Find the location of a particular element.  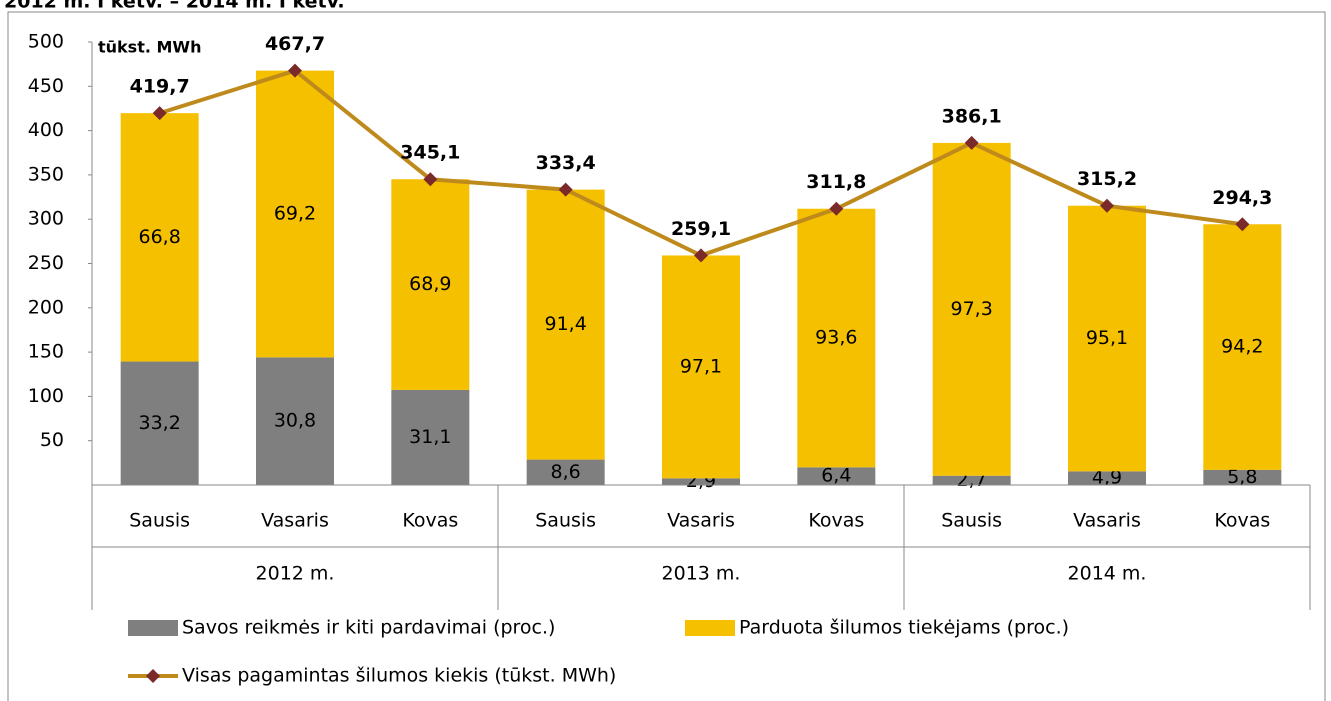

data-label: 91,4 is located at coordinates (566, 324).